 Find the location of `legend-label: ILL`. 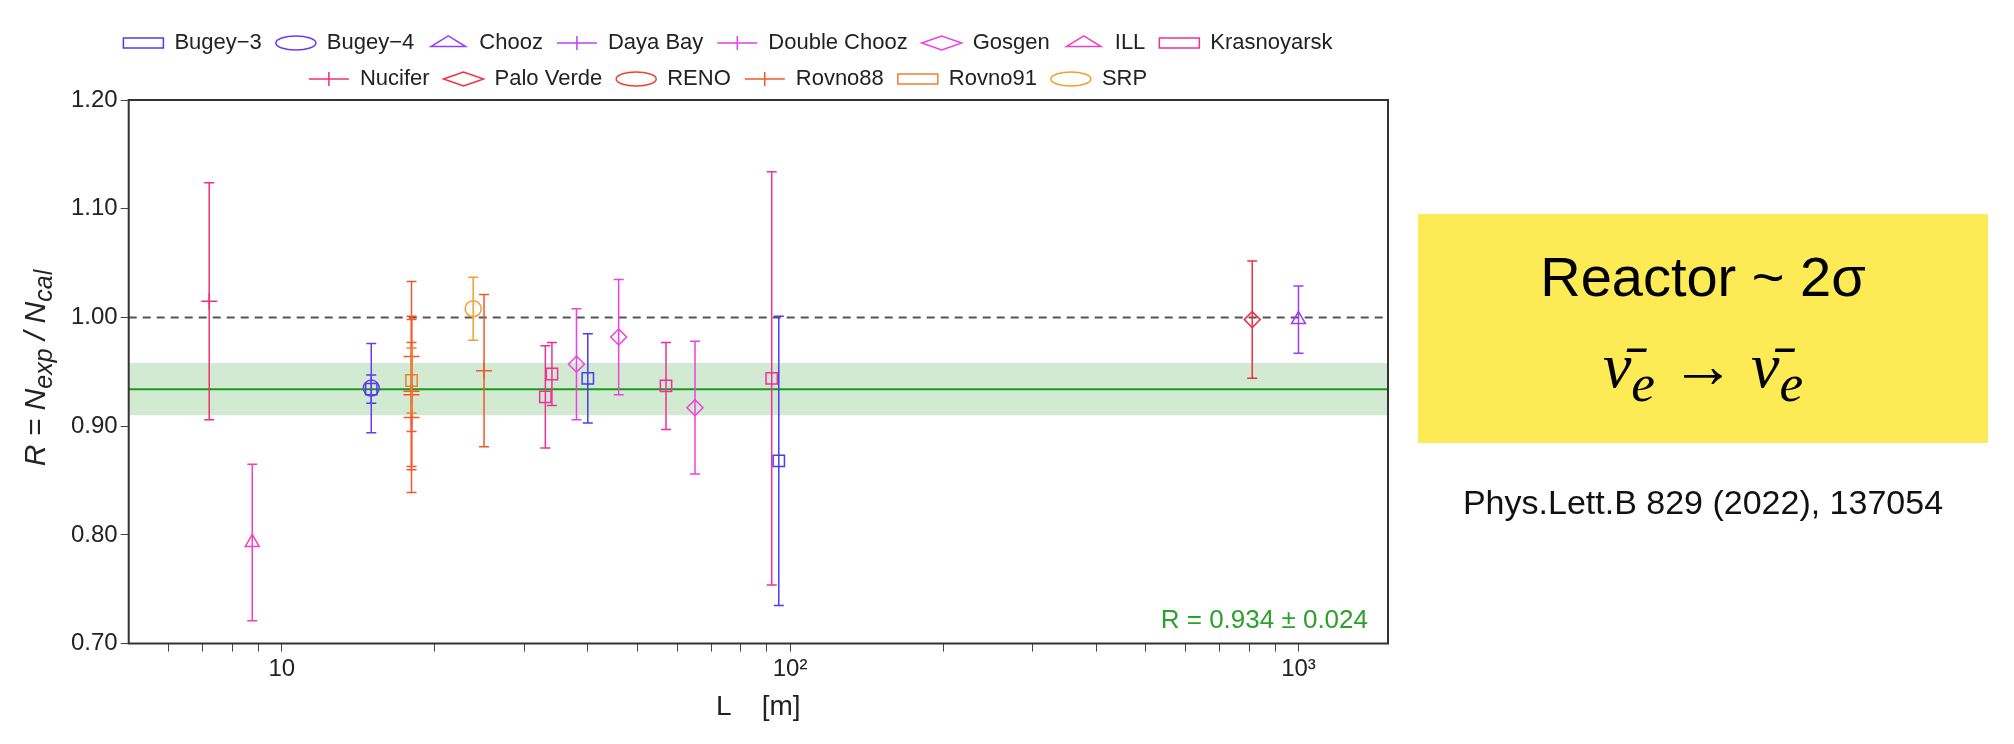

legend-label: ILL is located at coordinates (1130, 42).